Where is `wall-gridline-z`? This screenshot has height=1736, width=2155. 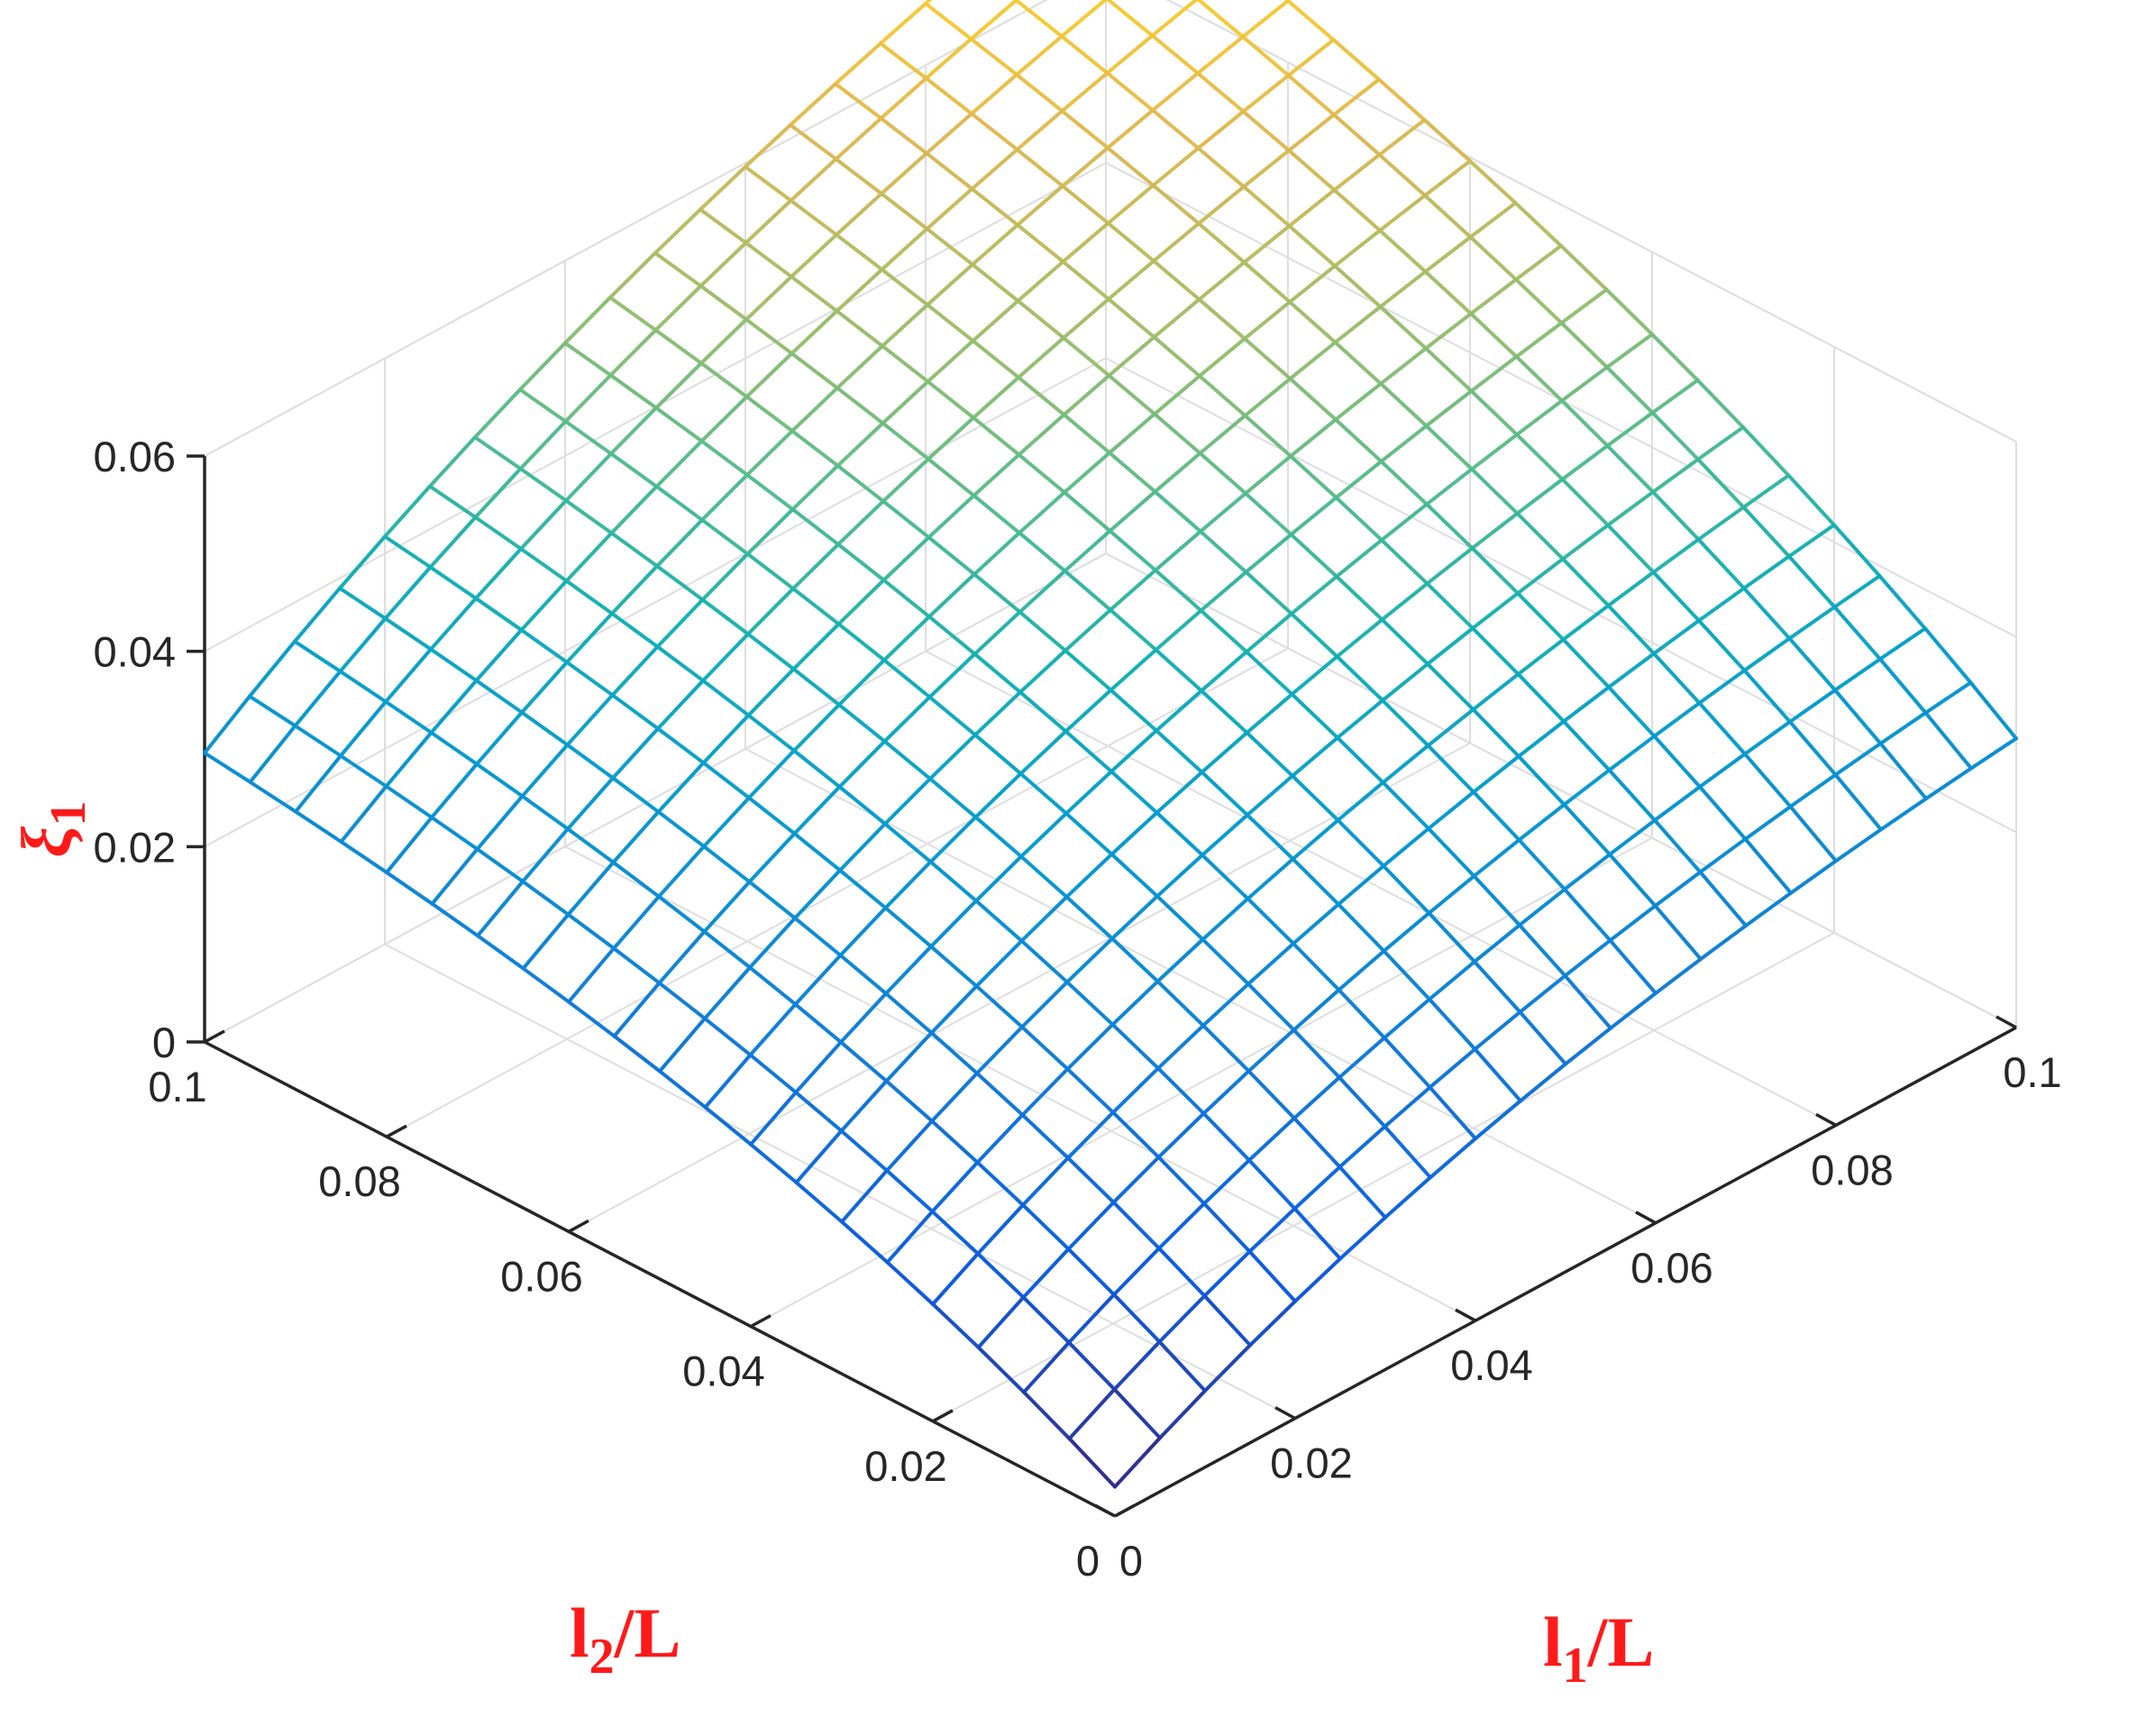
wall-gridline-z is located at coordinates (1591, 221).